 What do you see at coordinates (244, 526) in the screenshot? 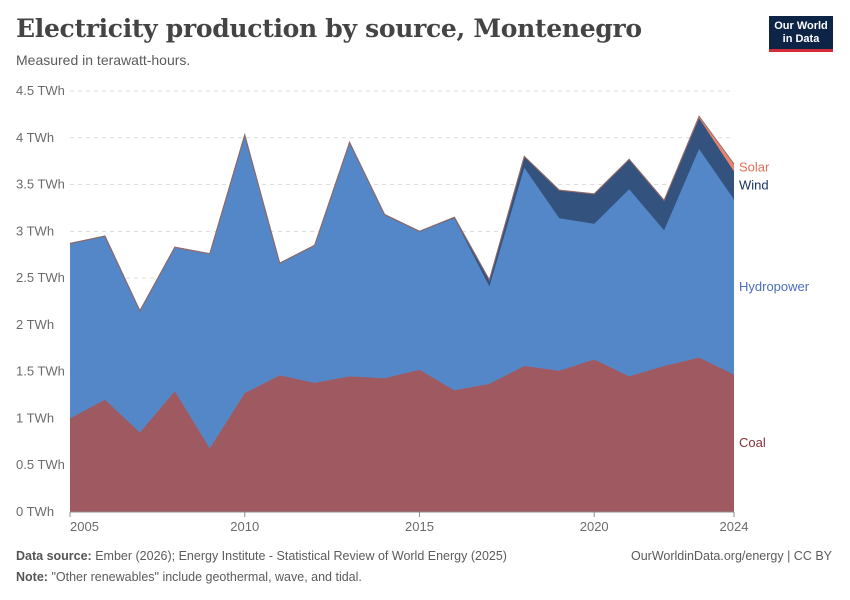
I see `x-tick-label: 2010` at bounding box center [244, 526].